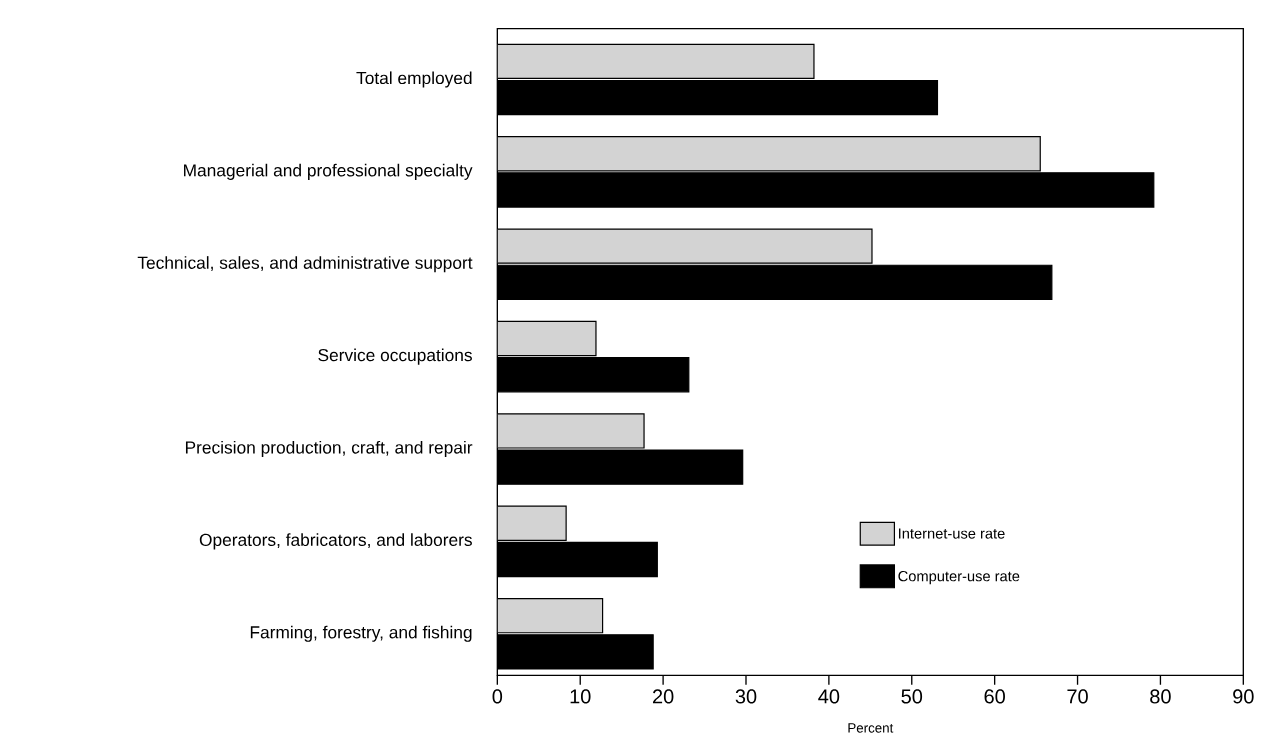 This screenshot has width=1261, height=742. Describe the element at coordinates (1077, 696) in the screenshot. I see `x-tick-label: 70` at that location.